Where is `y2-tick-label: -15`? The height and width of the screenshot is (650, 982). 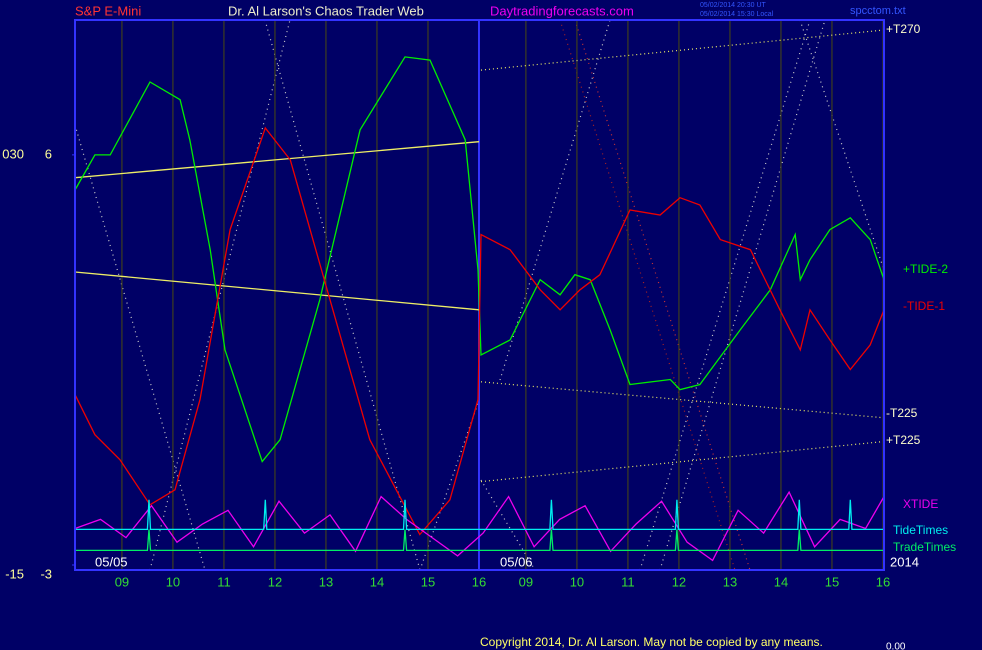 y2-tick-label: -15 is located at coordinates (14, 573).